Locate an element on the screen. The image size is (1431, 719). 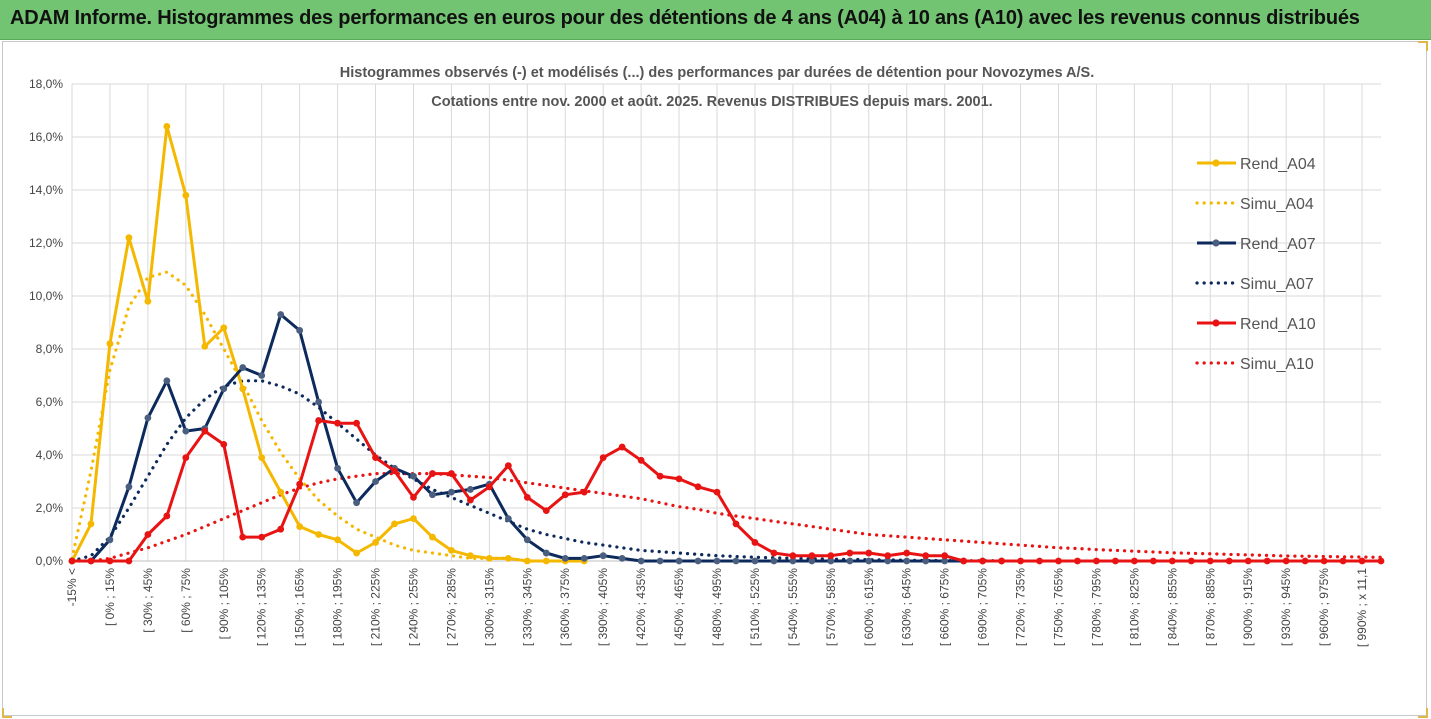
y-tick-label: 4,0% is located at coordinates (50, 455).